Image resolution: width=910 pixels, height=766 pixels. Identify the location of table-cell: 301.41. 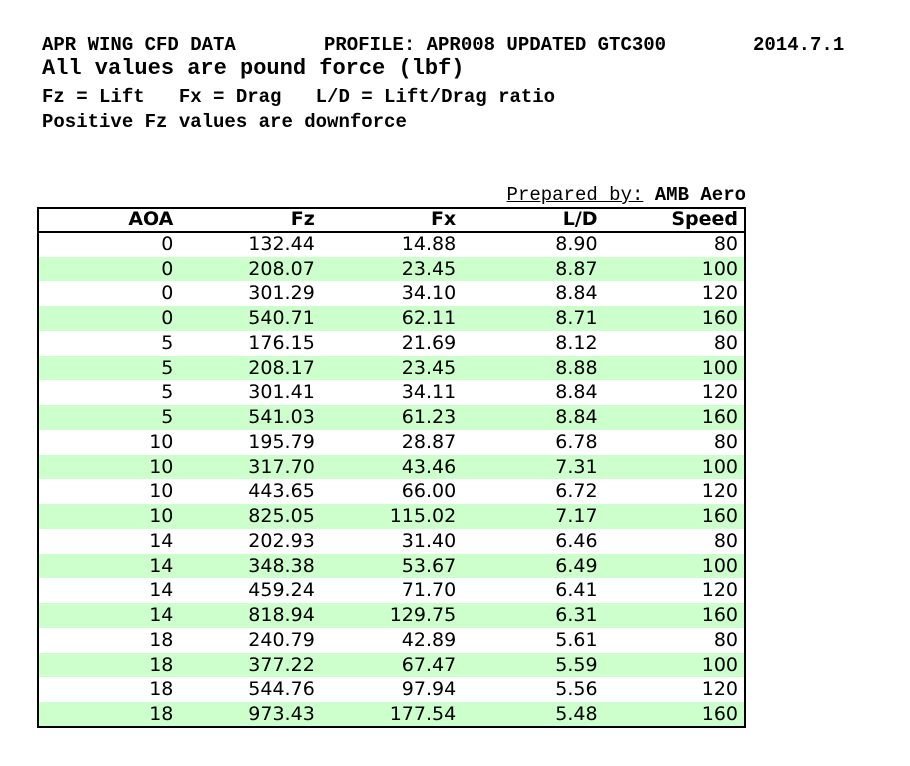
(281, 392).